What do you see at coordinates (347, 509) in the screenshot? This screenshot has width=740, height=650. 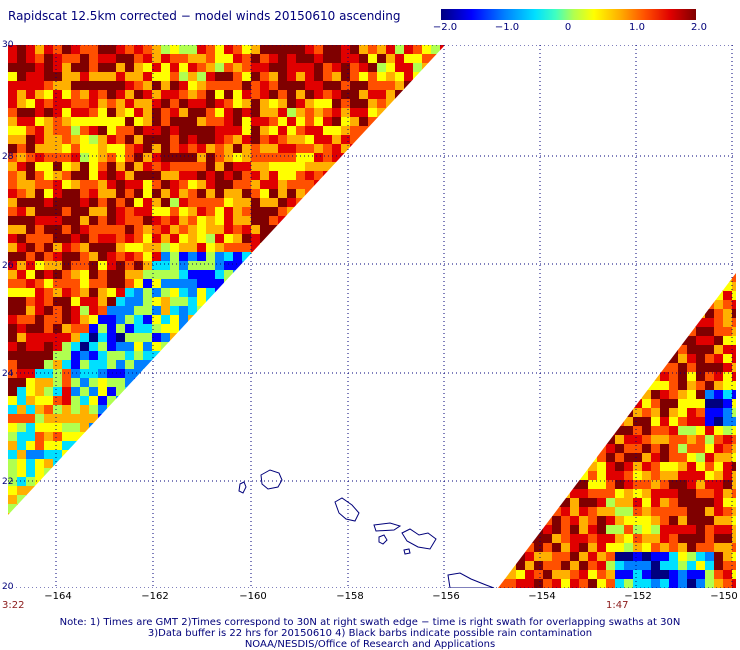 I see `oahu-outline` at bounding box center [347, 509].